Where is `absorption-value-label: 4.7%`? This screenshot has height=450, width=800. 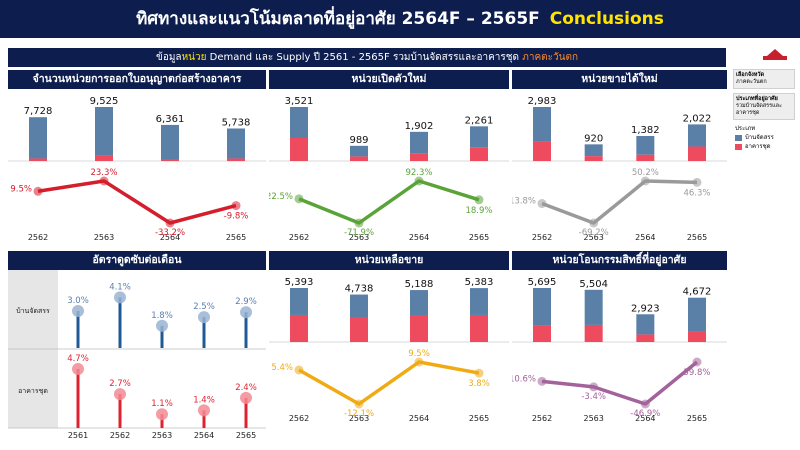 absorption-value-label: 4.7% is located at coordinates (78, 359).